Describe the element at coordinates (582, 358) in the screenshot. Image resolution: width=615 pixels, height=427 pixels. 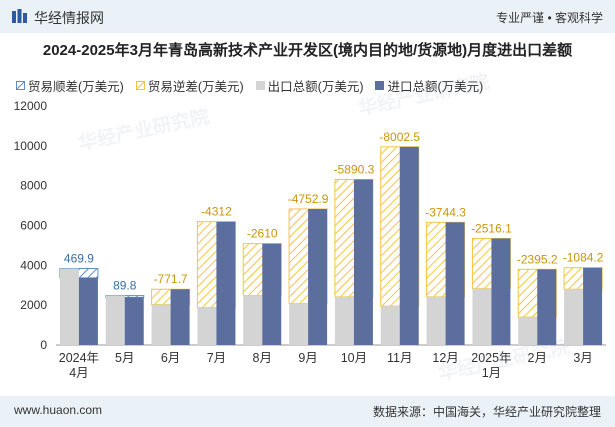
I see `x-tick-label: 3月` at that location.